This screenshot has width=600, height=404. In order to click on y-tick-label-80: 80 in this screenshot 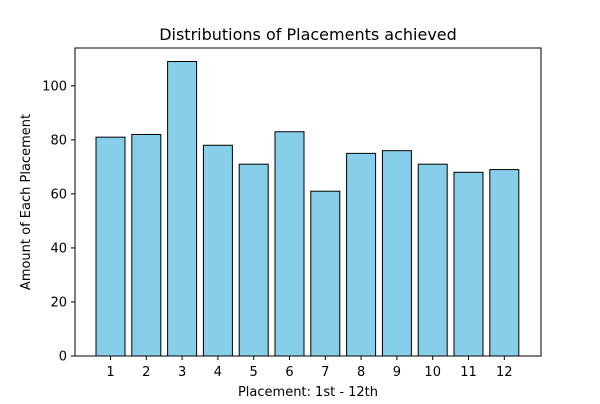, I will do `click(58, 140)`.